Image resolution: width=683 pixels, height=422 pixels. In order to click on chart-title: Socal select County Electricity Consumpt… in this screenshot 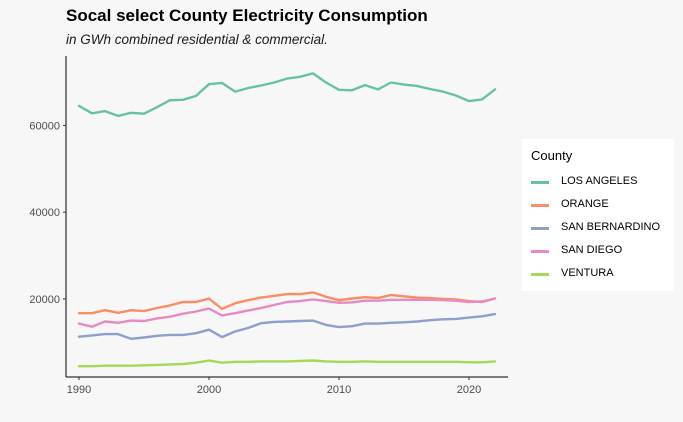, I will do `click(247, 15)`.